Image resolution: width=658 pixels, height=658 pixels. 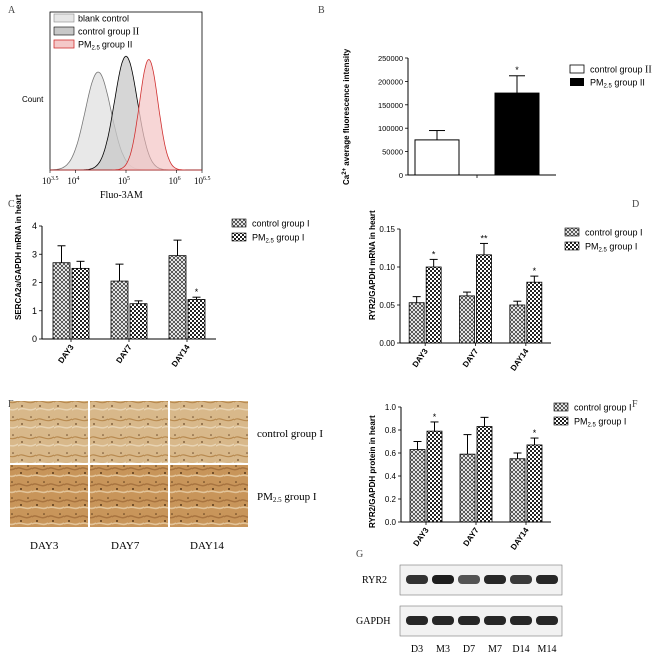 I want to click on legend-label-control-d: control group I, so click(x=614, y=233).